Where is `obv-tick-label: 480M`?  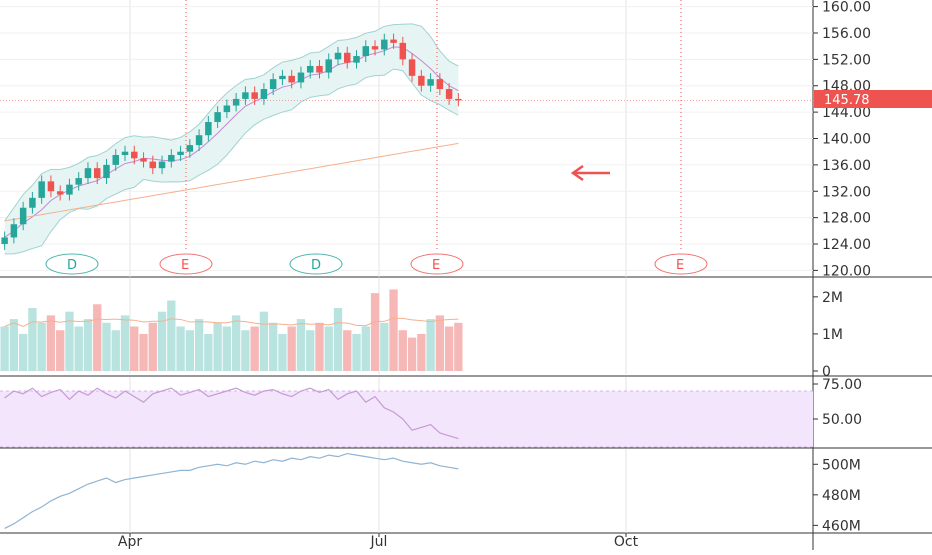 obv-tick-label: 480M is located at coordinates (841, 496).